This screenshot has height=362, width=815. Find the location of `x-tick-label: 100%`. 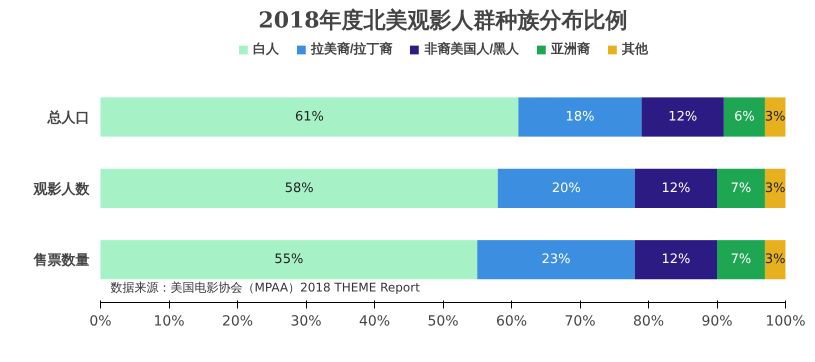

x-tick-label: 100% is located at coordinates (785, 322).